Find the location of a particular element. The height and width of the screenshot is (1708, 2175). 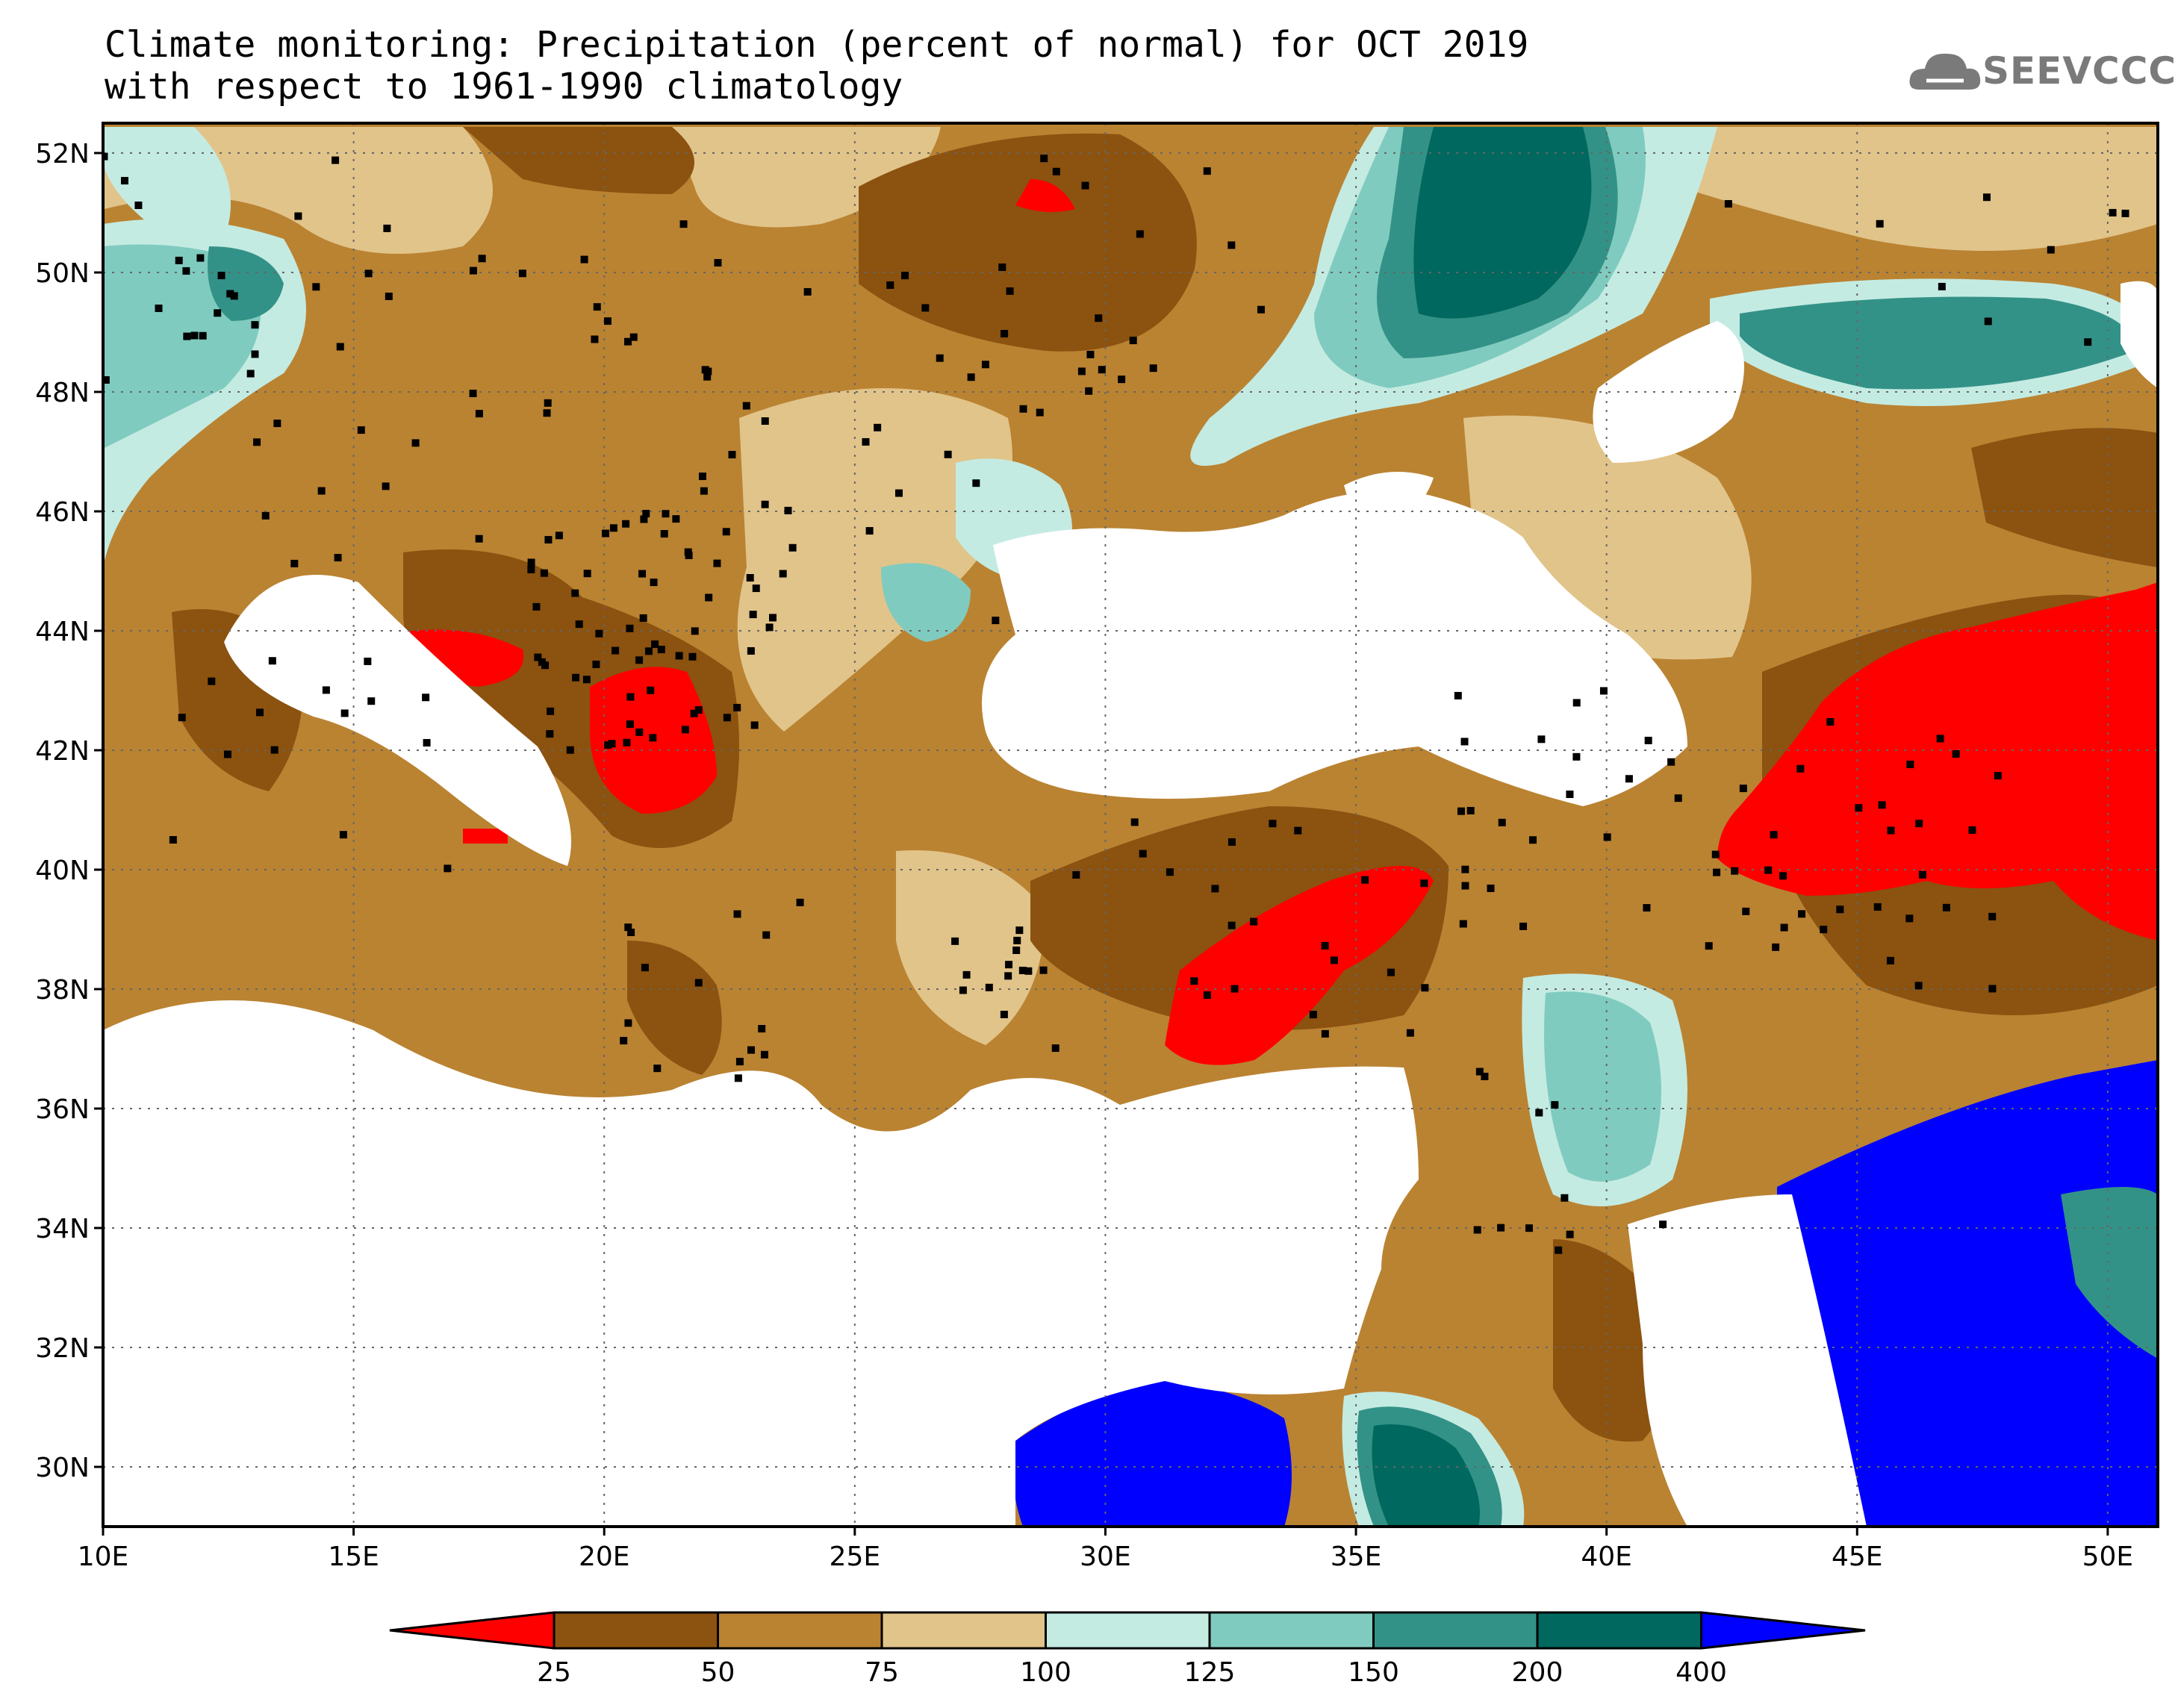

colorbar-label: 100 is located at coordinates (1045, 1672).